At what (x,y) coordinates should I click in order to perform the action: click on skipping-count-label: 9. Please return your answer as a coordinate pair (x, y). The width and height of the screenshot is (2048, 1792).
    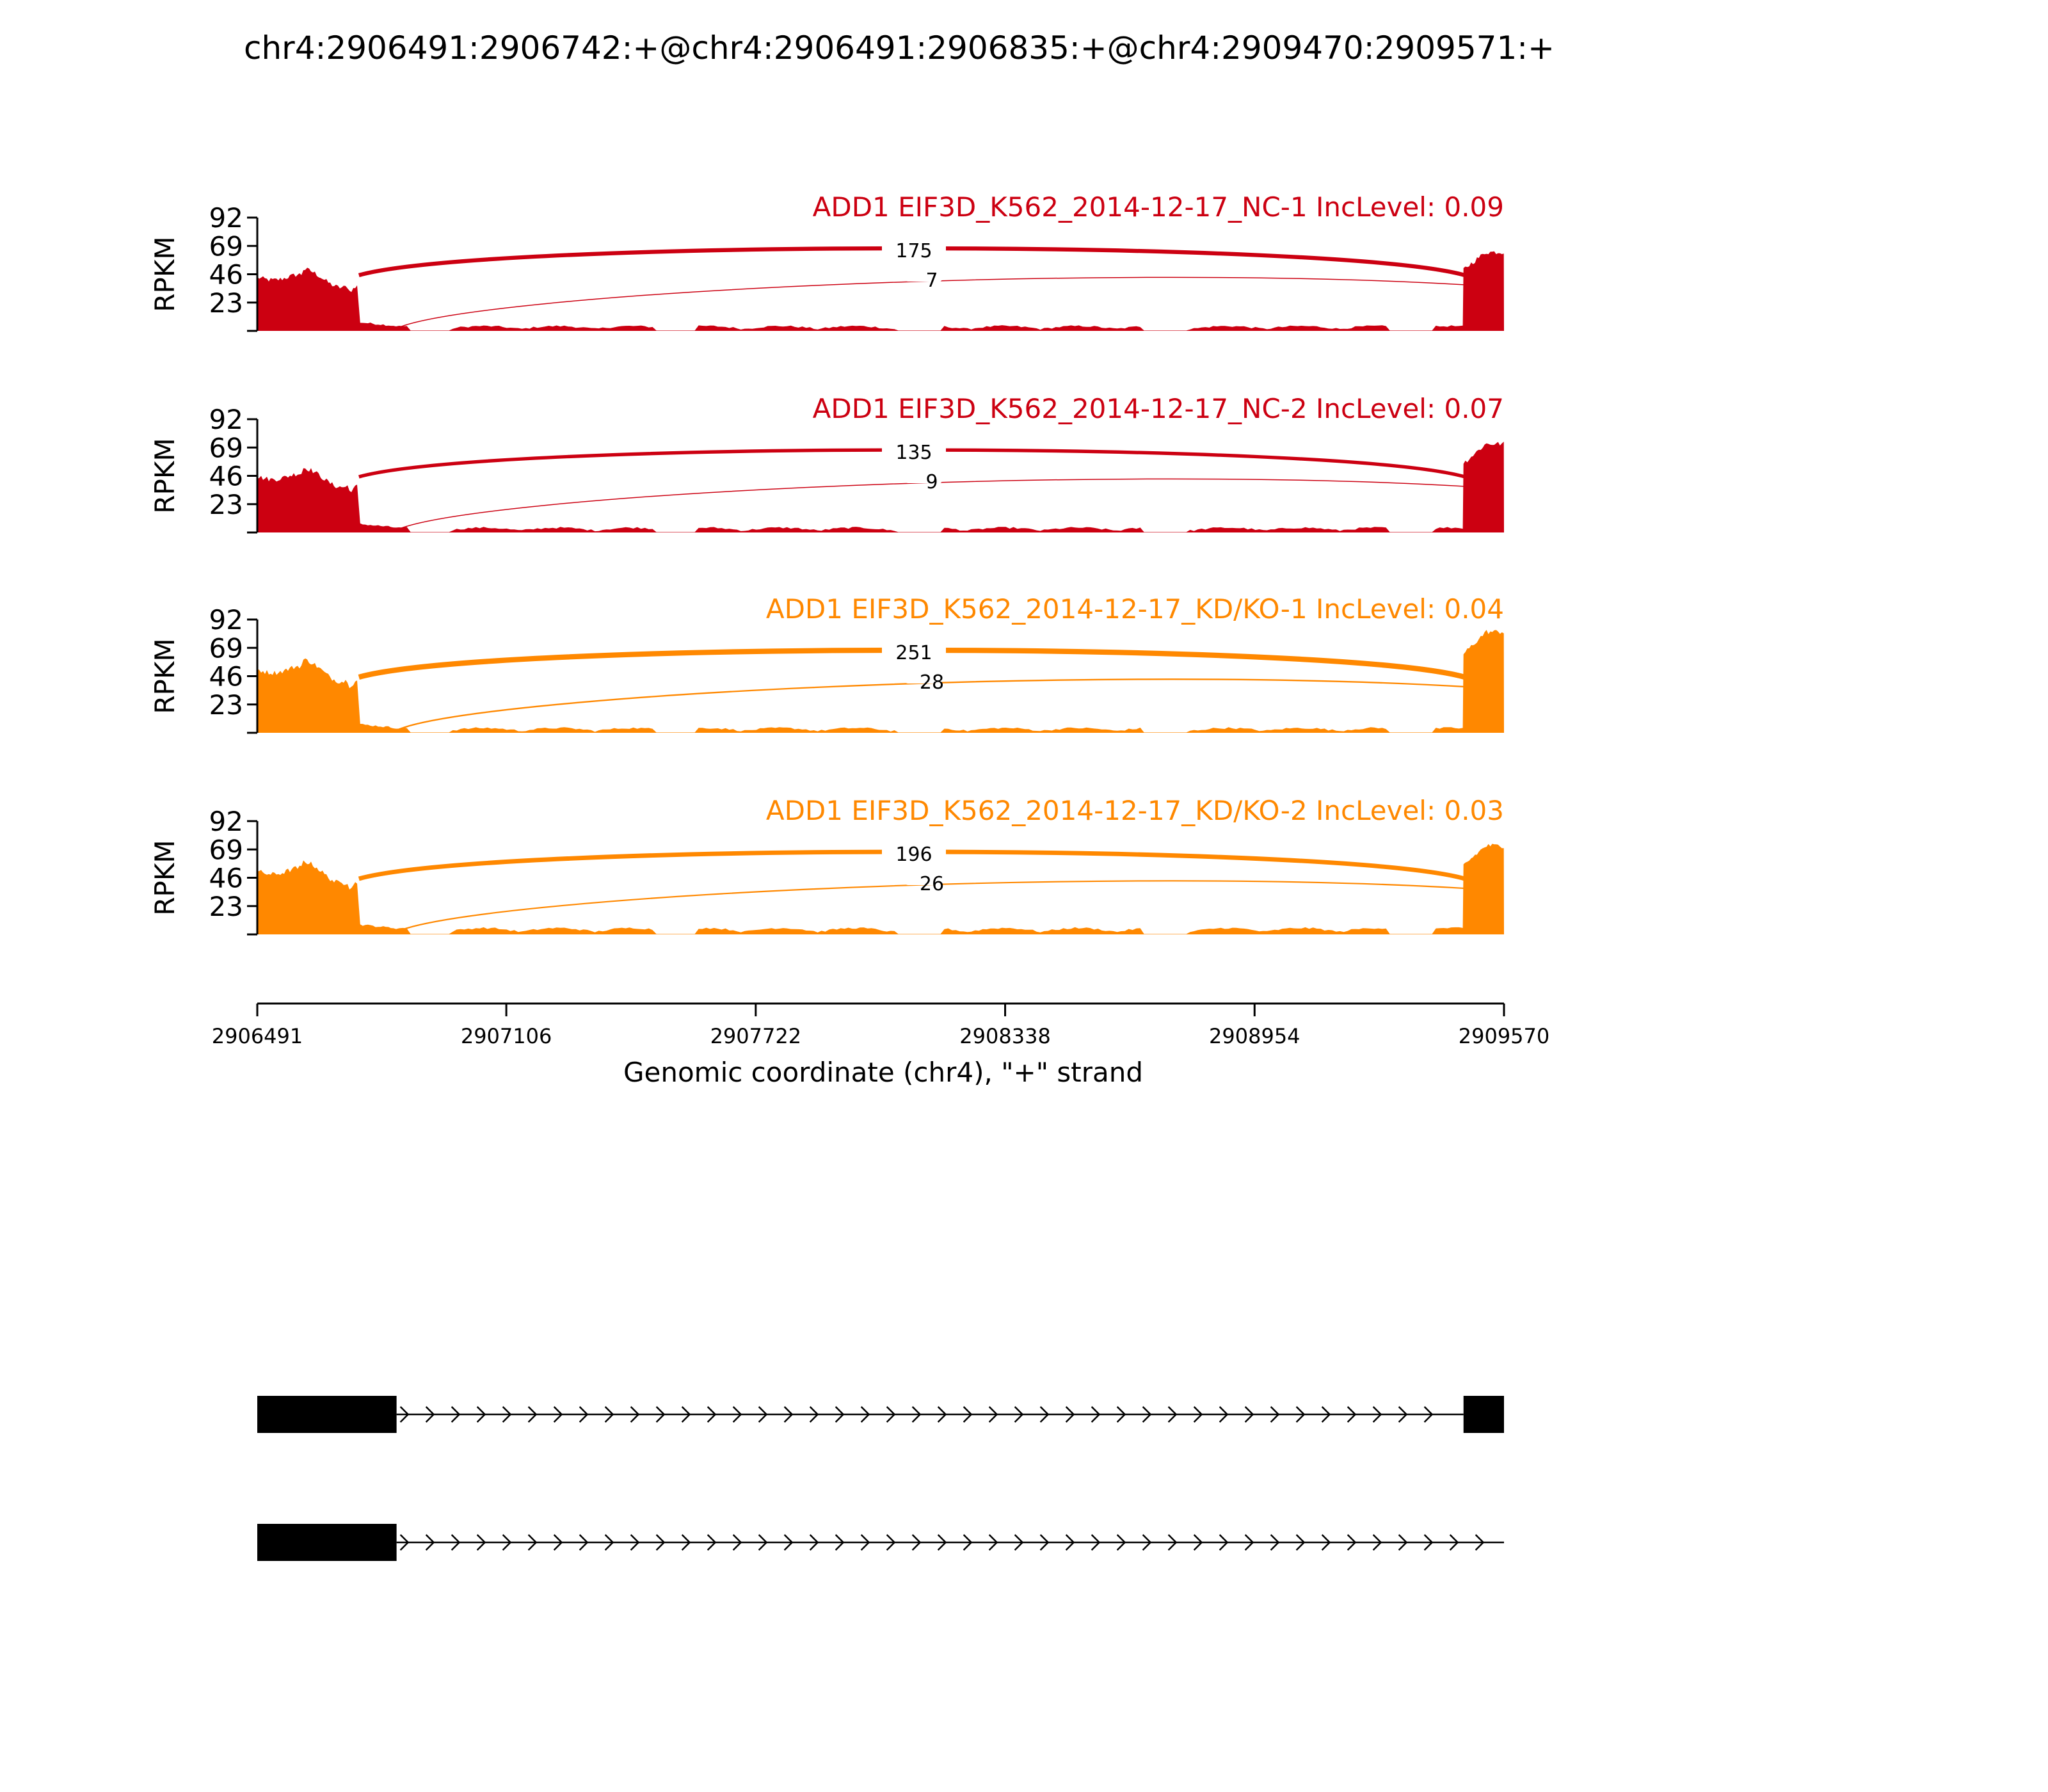
    Looking at the image, I should click on (931, 482).